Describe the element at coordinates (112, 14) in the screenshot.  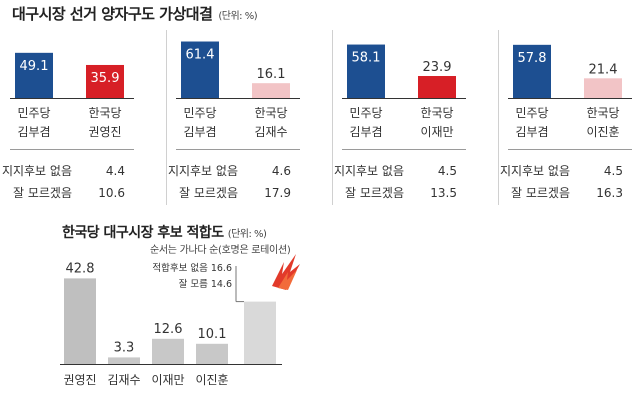
I see `chart-title-text: 대구시장 선거 양자구도 가상대결` at that location.